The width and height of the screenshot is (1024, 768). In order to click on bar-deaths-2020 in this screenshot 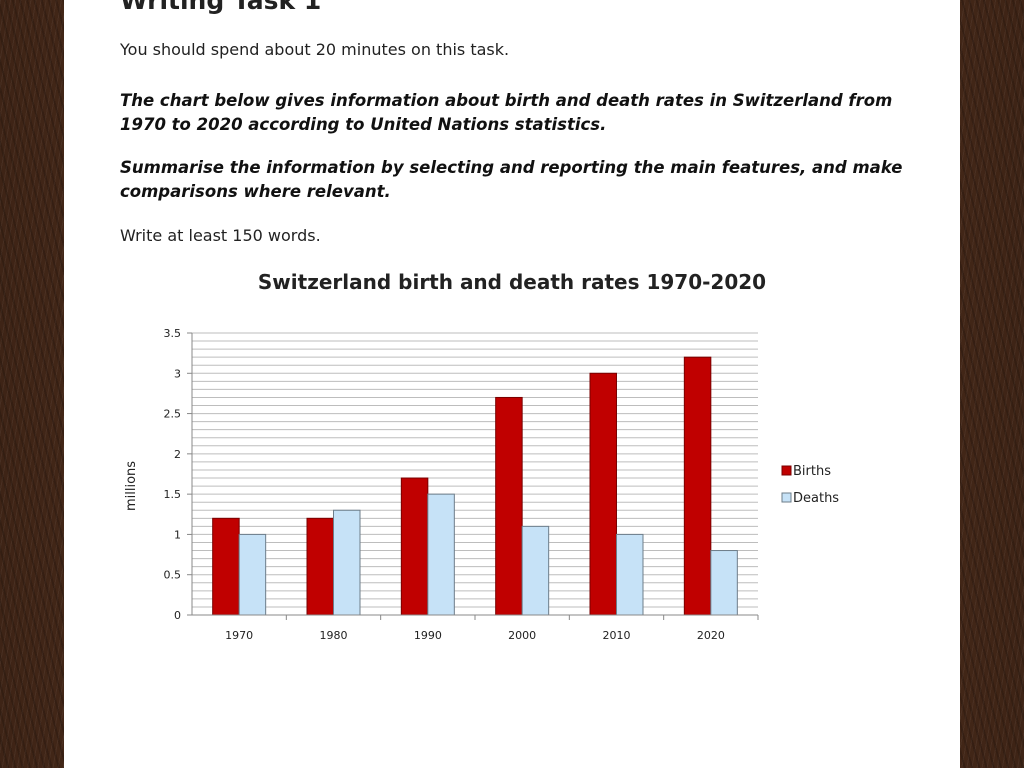, I will do `click(724, 583)`.